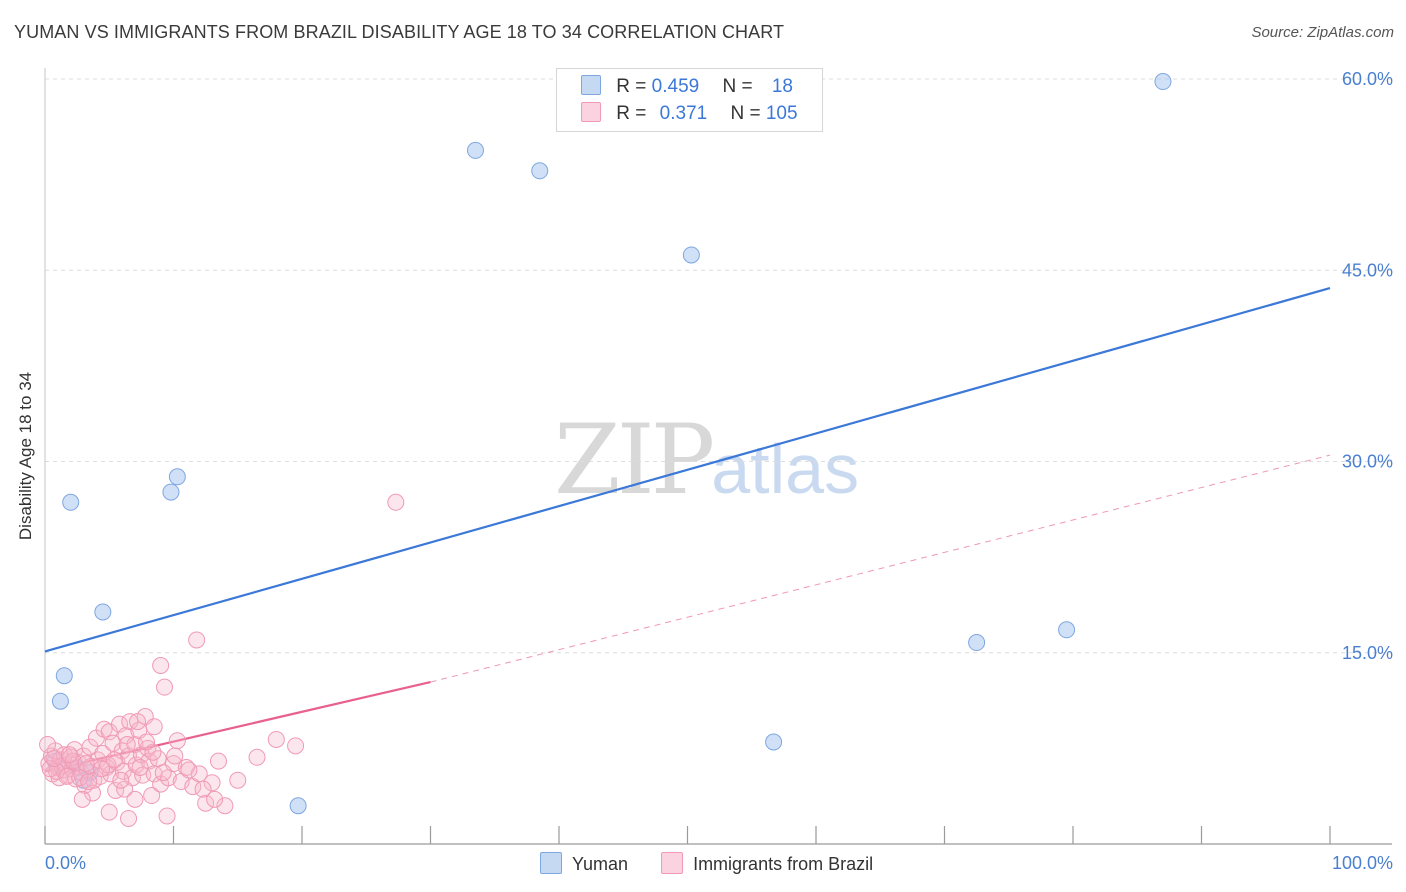  What do you see at coordinates (551, 863) in the screenshot?
I see `series-swatch-yuman` at bounding box center [551, 863].